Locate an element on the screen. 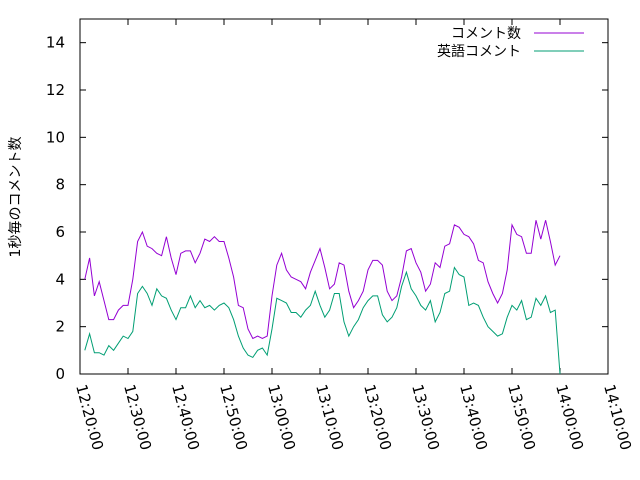 The height and width of the screenshot is (480, 640). y-tick-label: 10 is located at coordinates (55, 137).